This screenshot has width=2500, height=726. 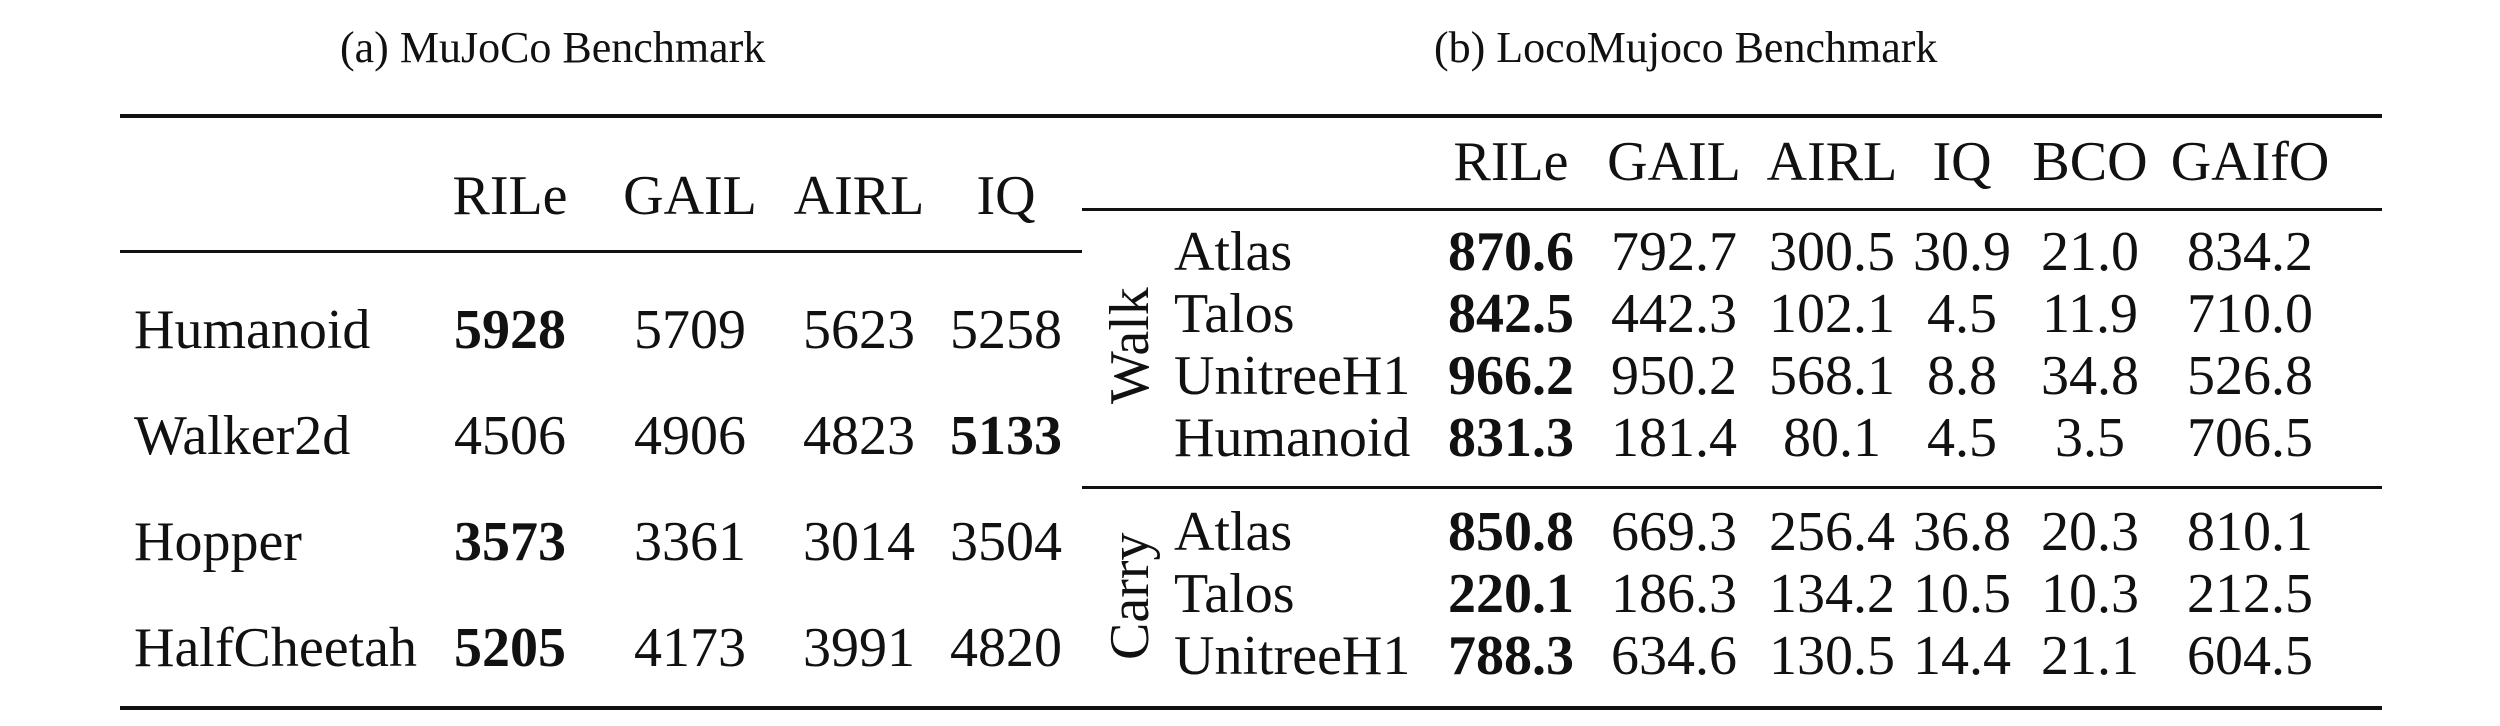 I want to click on table-b-top-rule, so click(x=1732, y=116).